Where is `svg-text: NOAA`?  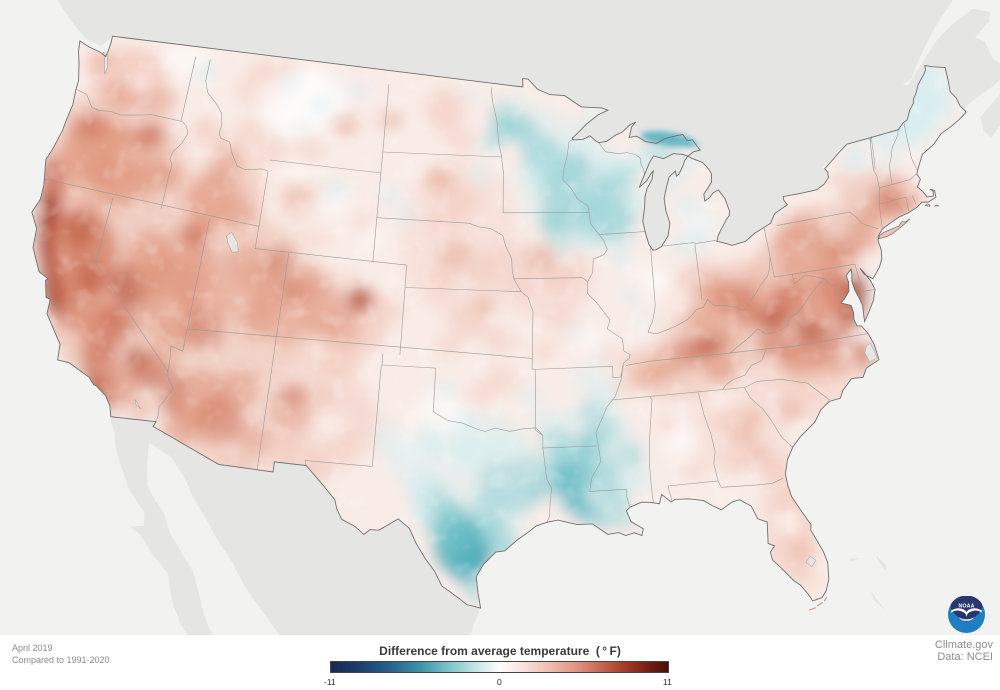
svg-text: NOAA is located at coordinates (967, 606).